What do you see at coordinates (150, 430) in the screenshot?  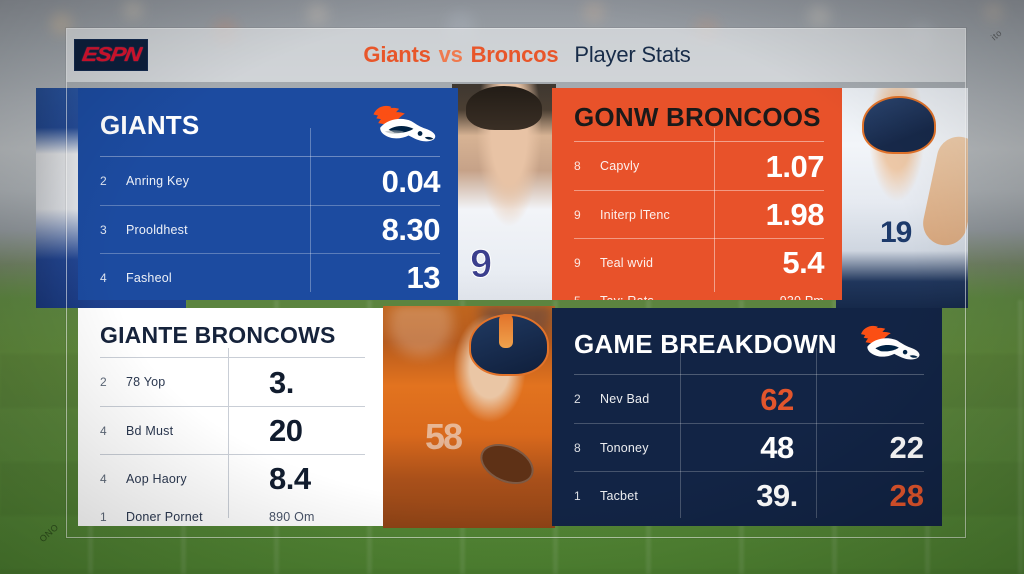 I see `row-label: Bd Must` at bounding box center [150, 430].